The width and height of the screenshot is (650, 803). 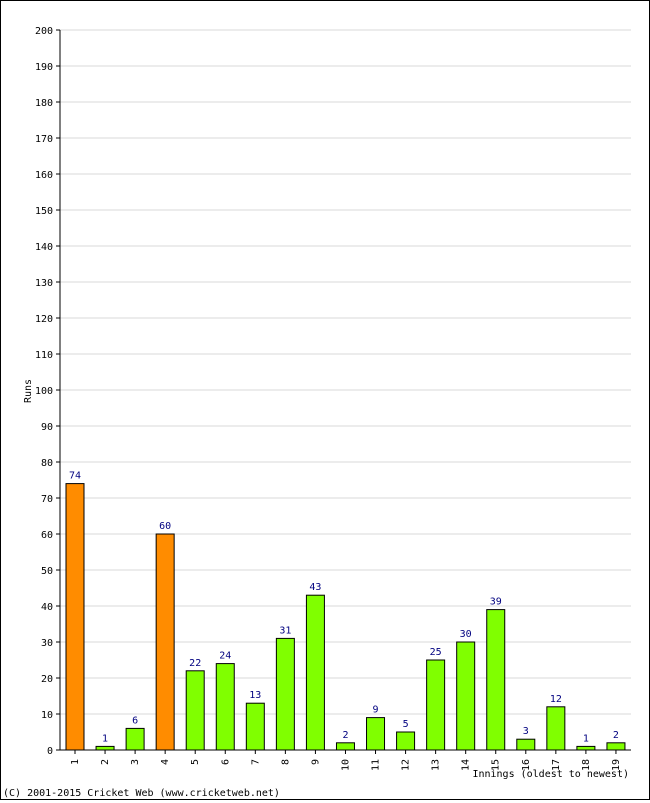 What do you see at coordinates (165, 762) in the screenshot?
I see `x-tick-label: 4` at bounding box center [165, 762].